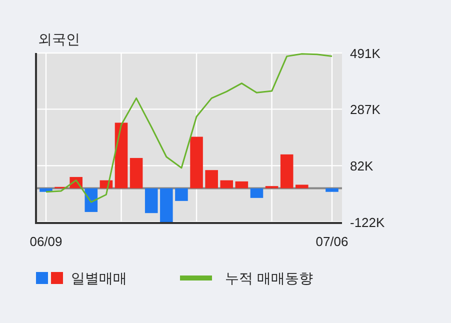 The width and height of the screenshot is (451, 323). I want to click on y-tick-label: 287K, so click(365, 110).